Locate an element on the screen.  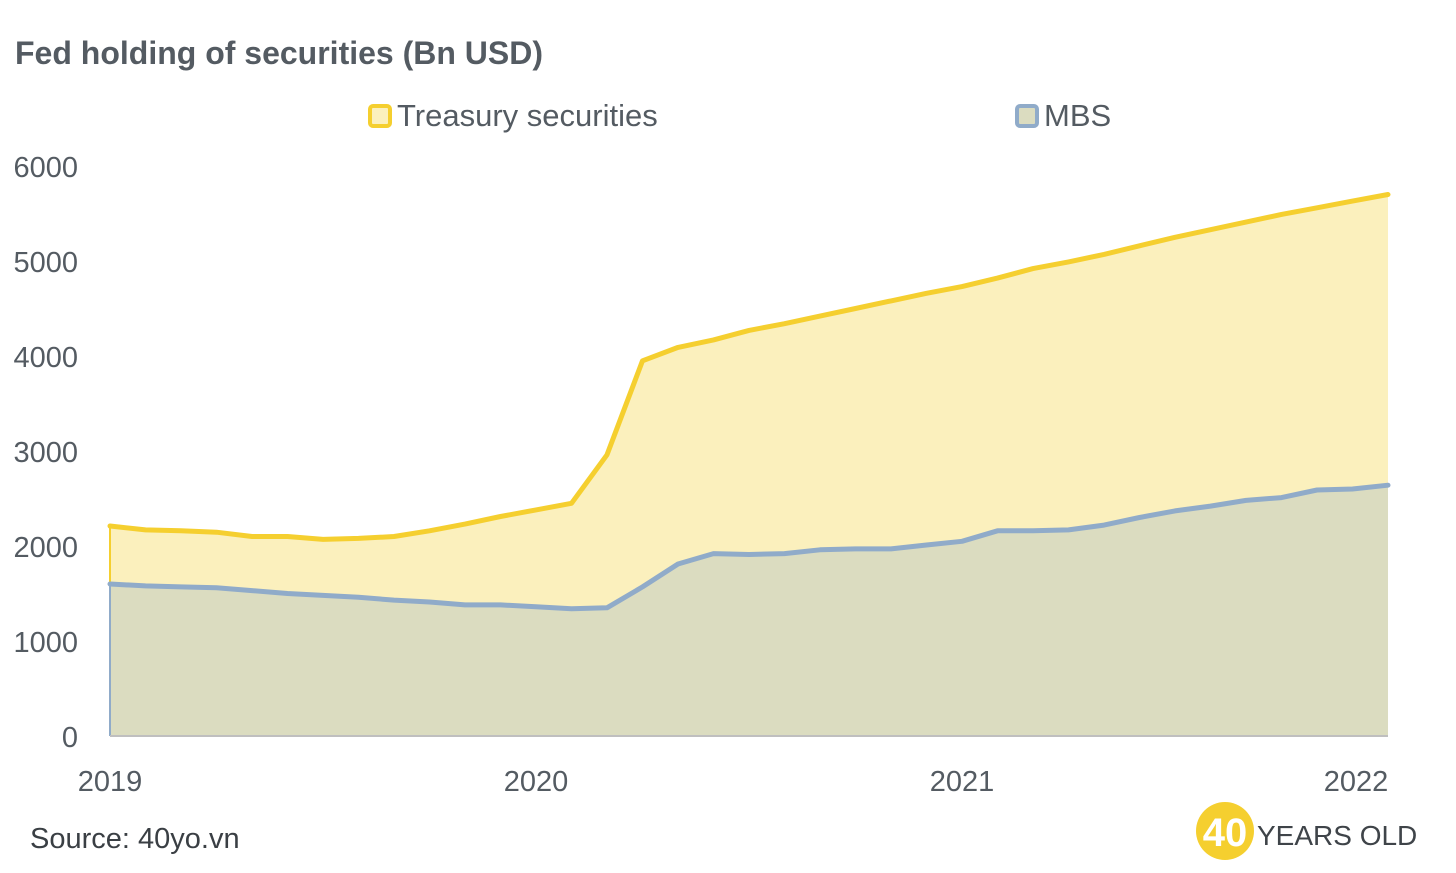
brand-logo: 40 YEARS OLD is located at coordinates (1306, 831).